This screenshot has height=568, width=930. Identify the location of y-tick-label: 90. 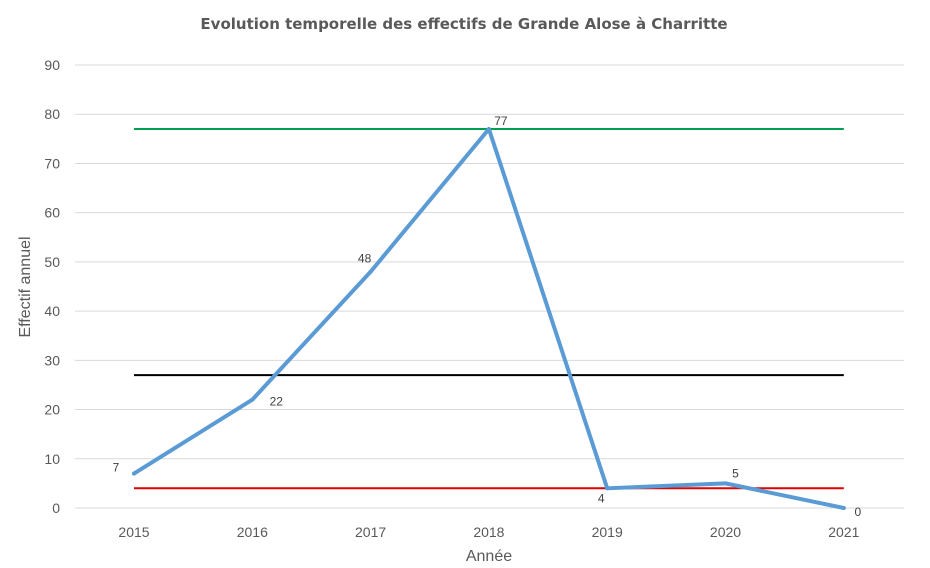
(52, 65).